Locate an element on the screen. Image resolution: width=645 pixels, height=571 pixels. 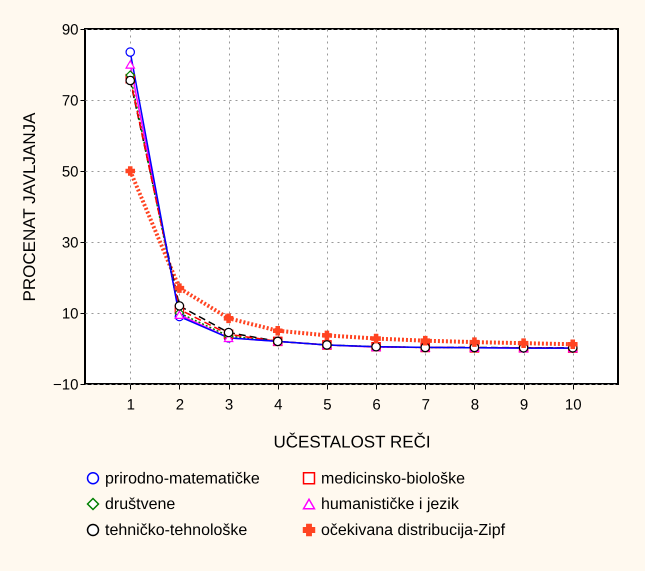
y-tick-label: 30 is located at coordinates (70, 243).